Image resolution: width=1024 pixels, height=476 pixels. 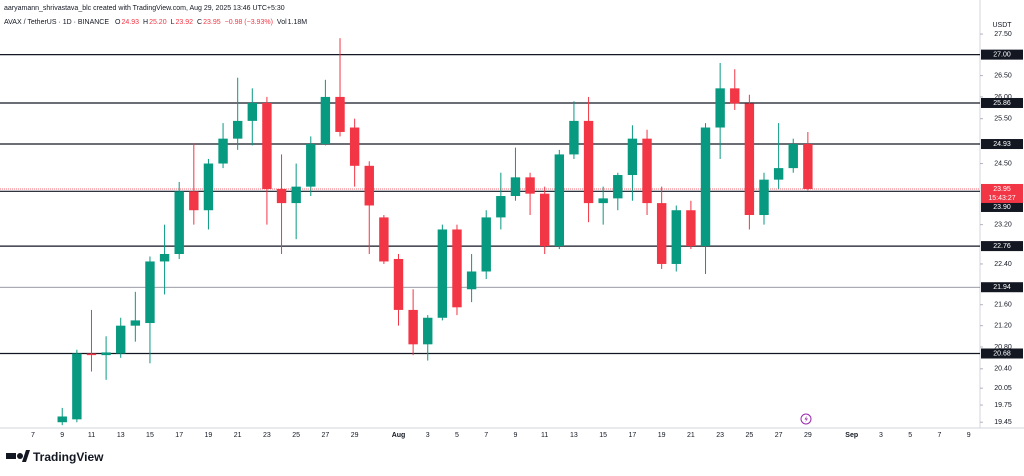 What do you see at coordinates (68, 457) in the screenshot?
I see `brand: TradingView` at bounding box center [68, 457].